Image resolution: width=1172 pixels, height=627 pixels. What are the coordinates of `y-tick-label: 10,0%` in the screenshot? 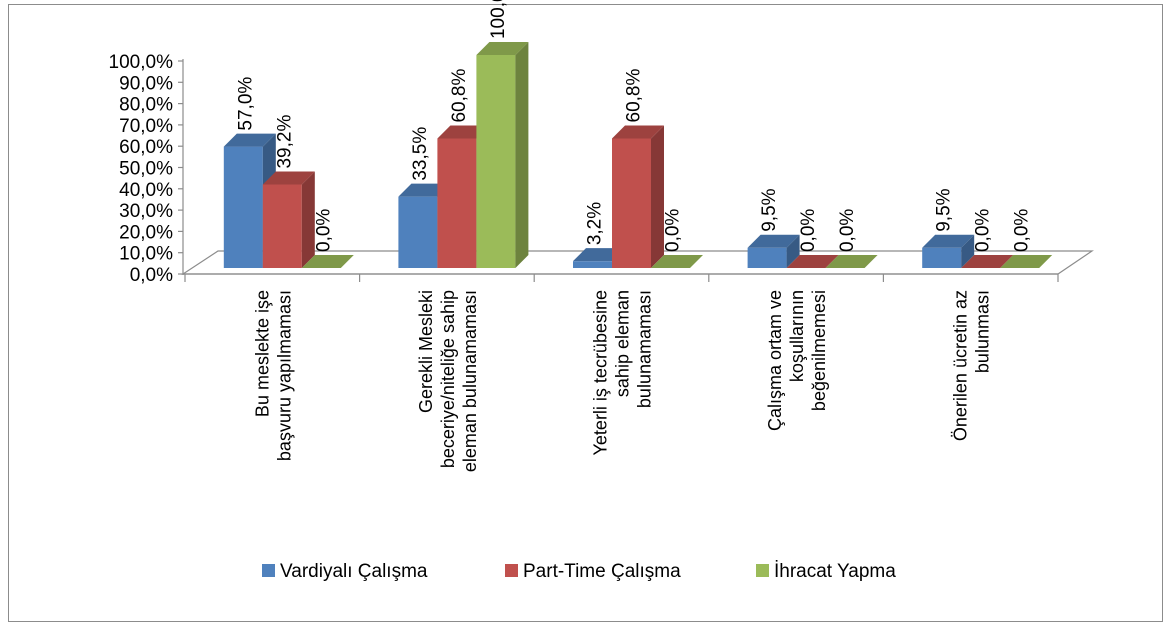 It's located at (146, 254).